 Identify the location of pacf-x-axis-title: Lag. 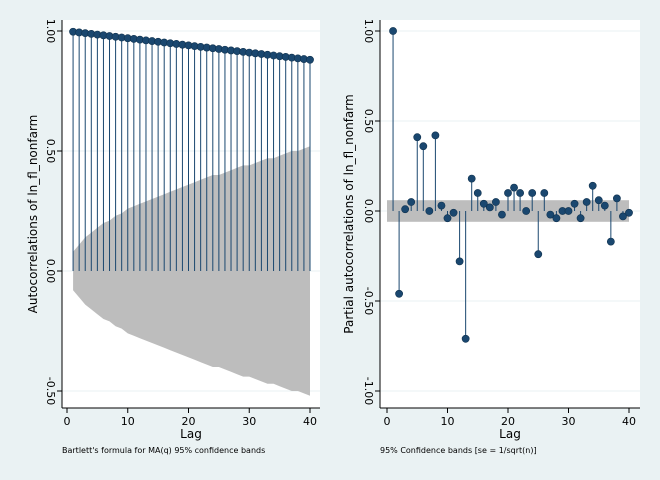
(510, 434).